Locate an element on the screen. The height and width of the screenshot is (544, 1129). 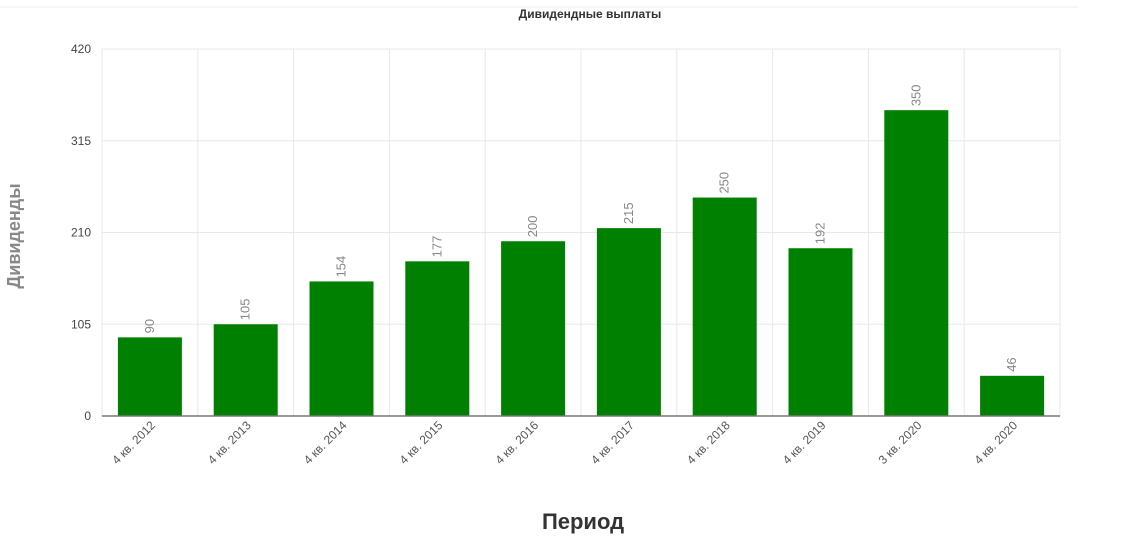
x-tick-label: 4 кв. 2020 is located at coordinates (995, 442).